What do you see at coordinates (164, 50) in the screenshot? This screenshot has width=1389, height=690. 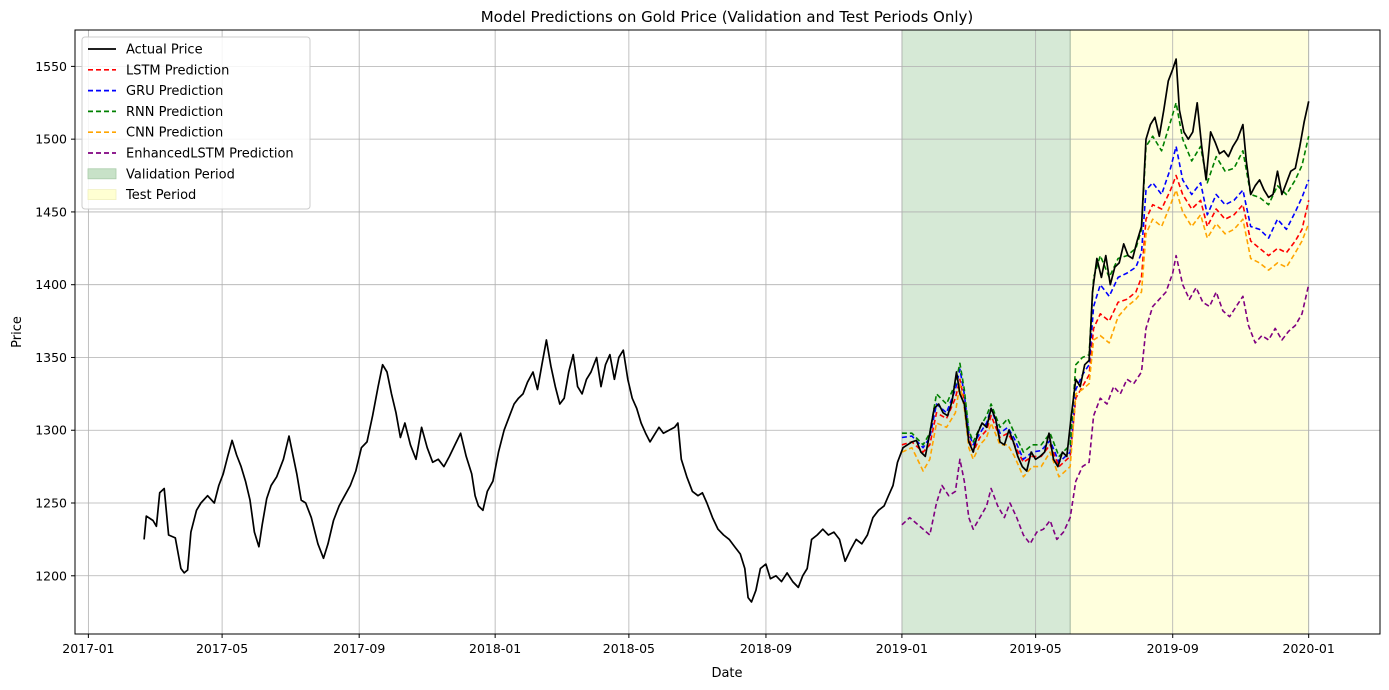 I see `legend-label-actual-price: Actual Price` at bounding box center [164, 50].